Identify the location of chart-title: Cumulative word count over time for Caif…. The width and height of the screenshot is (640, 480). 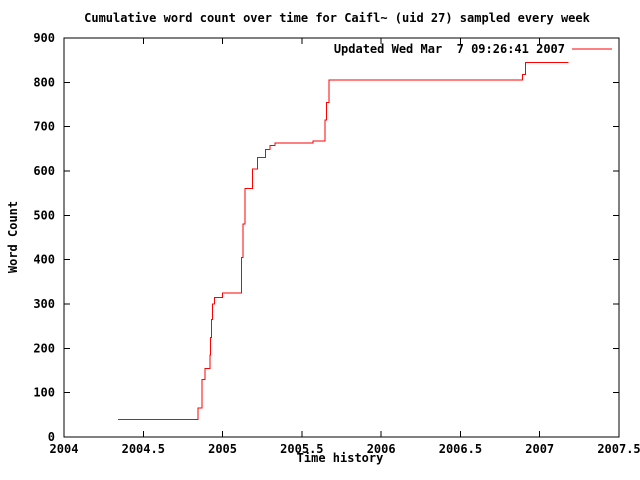
(337, 18).